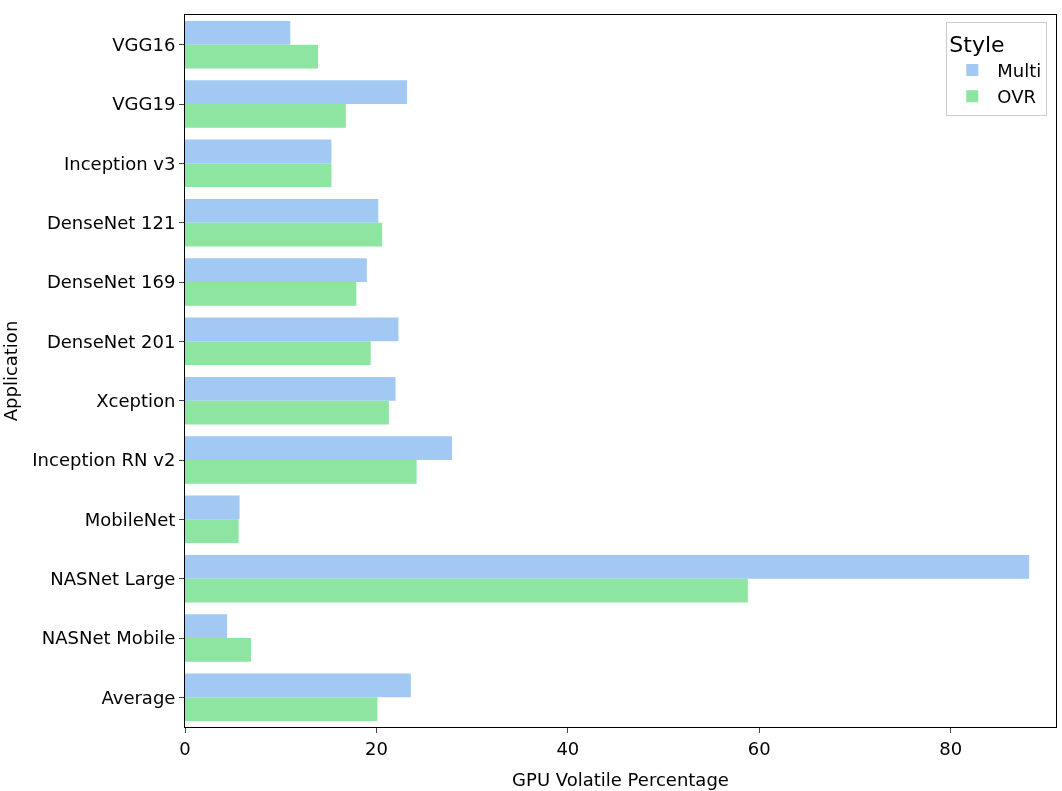  What do you see at coordinates (138, 697) in the screenshot?
I see `y-tick-label: Average` at bounding box center [138, 697].